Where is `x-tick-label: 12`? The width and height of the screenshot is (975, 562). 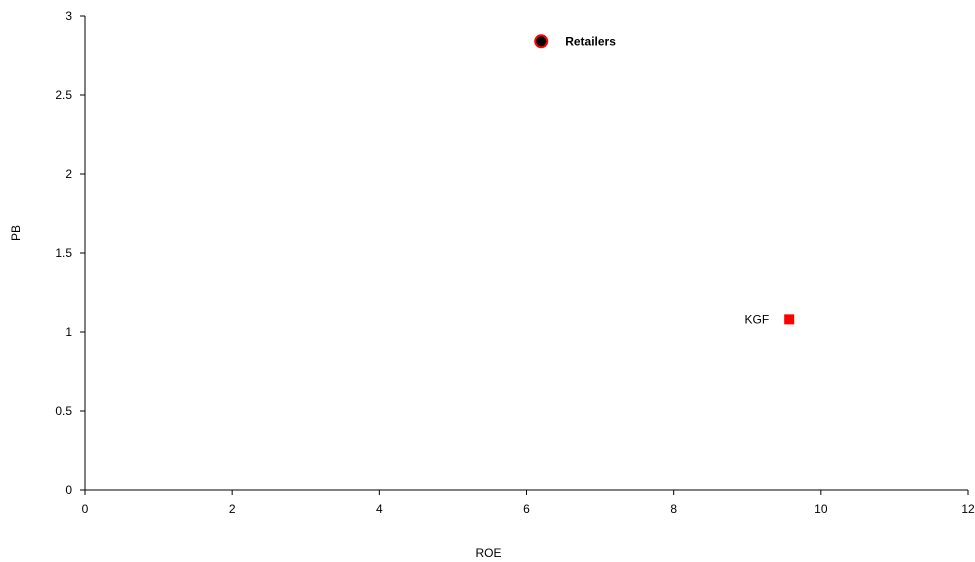
x-tick-label: 12 is located at coordinates (968, 509).